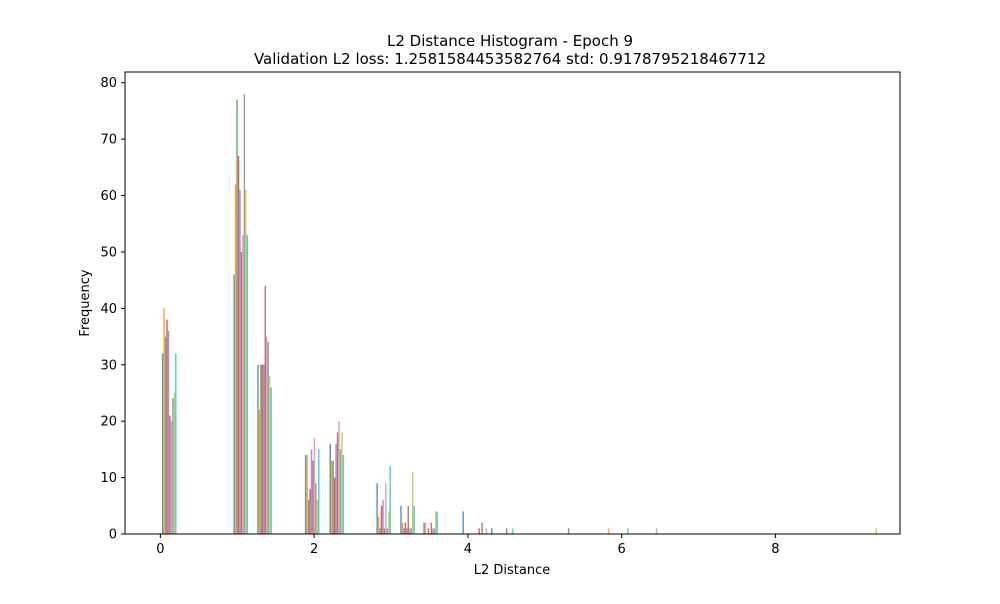 The image size is (1000, 604). Describe the element at coordinates (113, 535) in the screenshot. I see `y-tick-label: 0` at that location.